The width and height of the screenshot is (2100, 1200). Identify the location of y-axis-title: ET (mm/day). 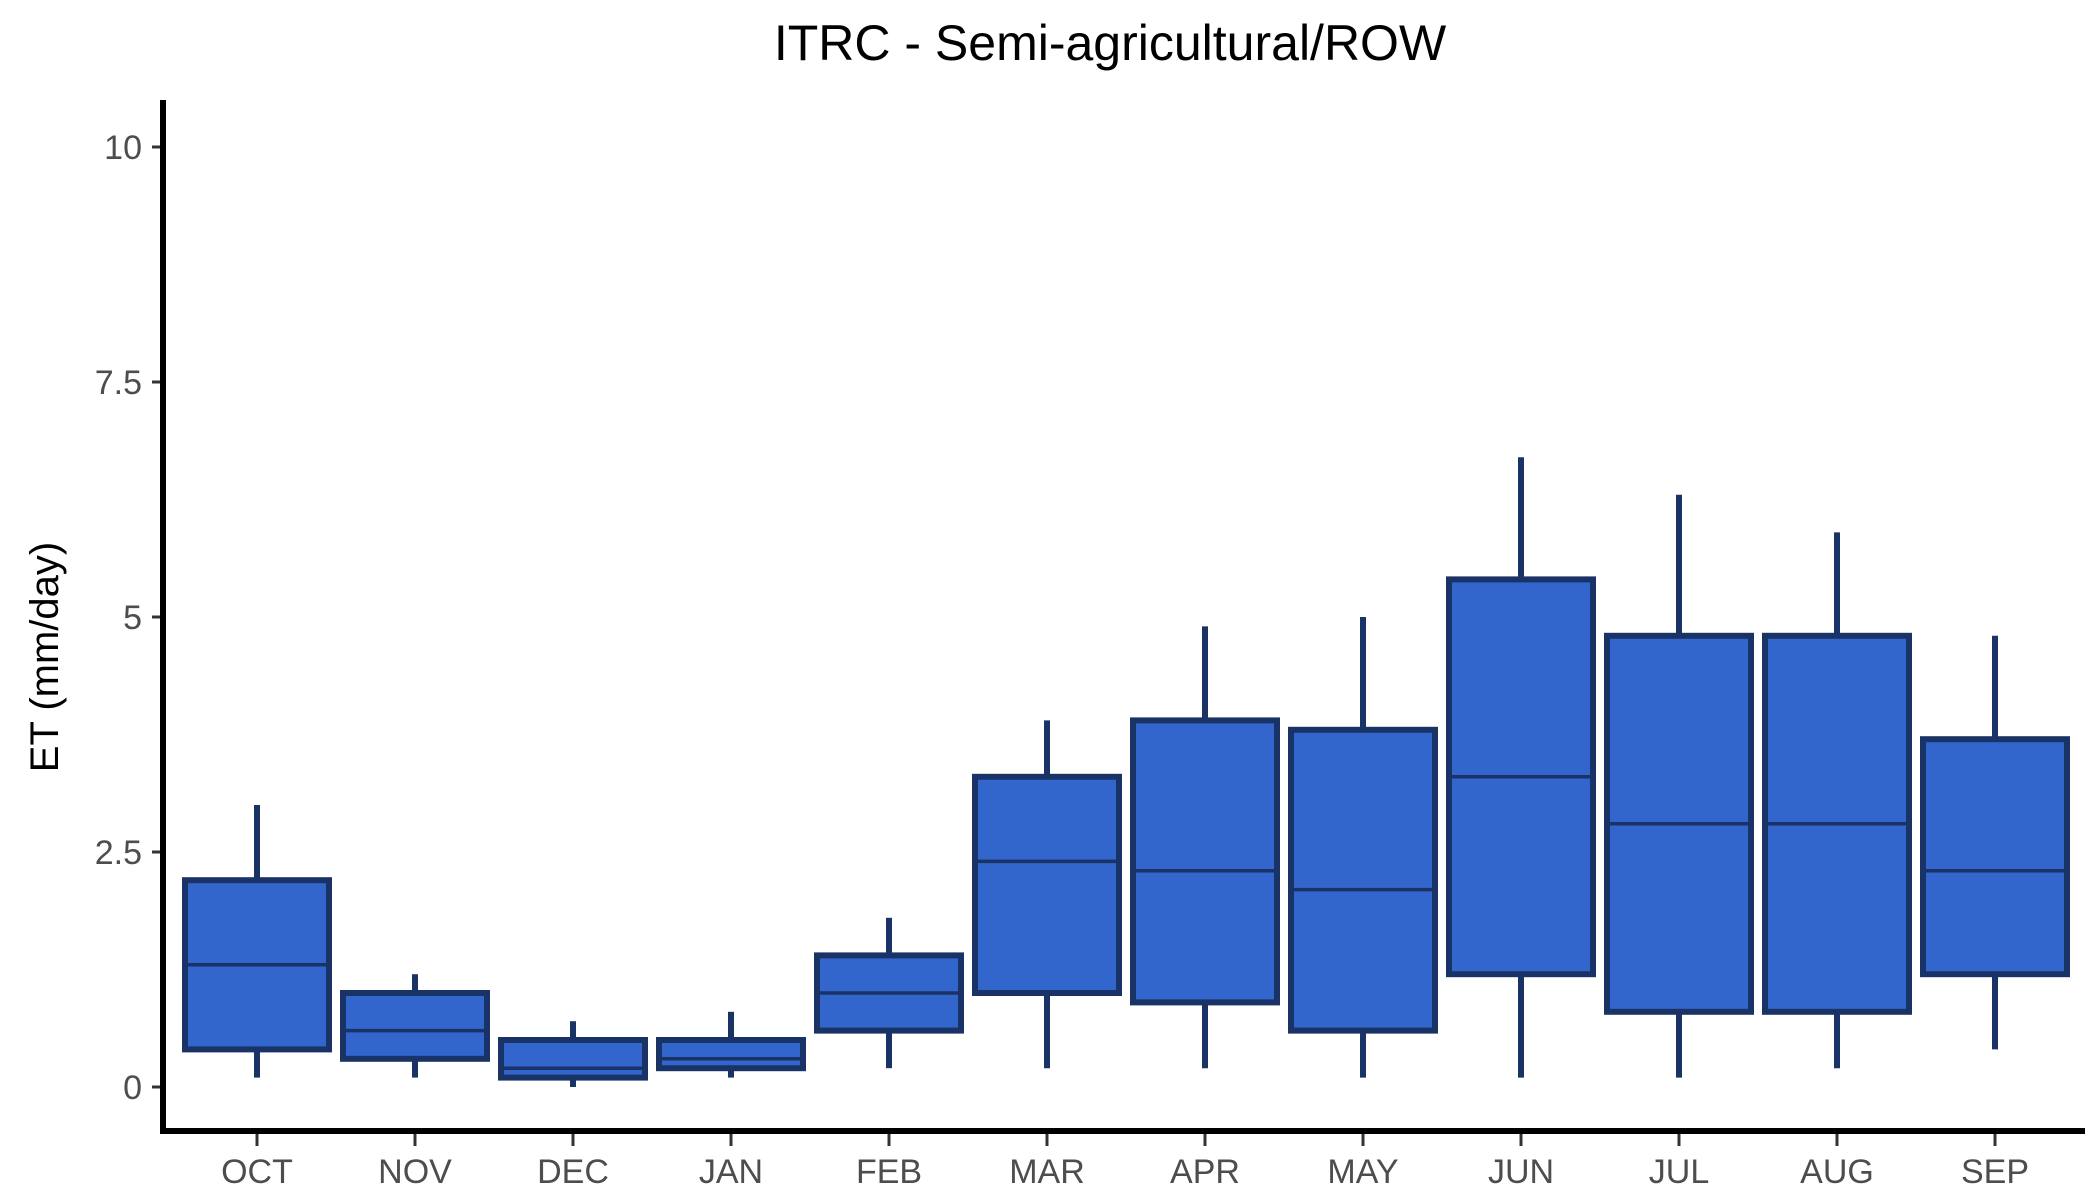
(45, 657).